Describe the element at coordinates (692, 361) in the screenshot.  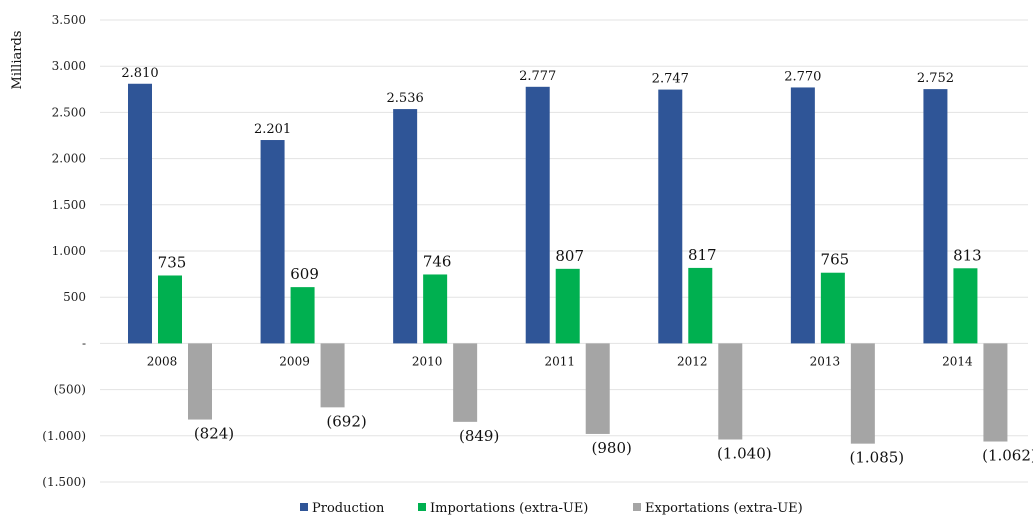
I see `x-category-label: 2012` at that location.